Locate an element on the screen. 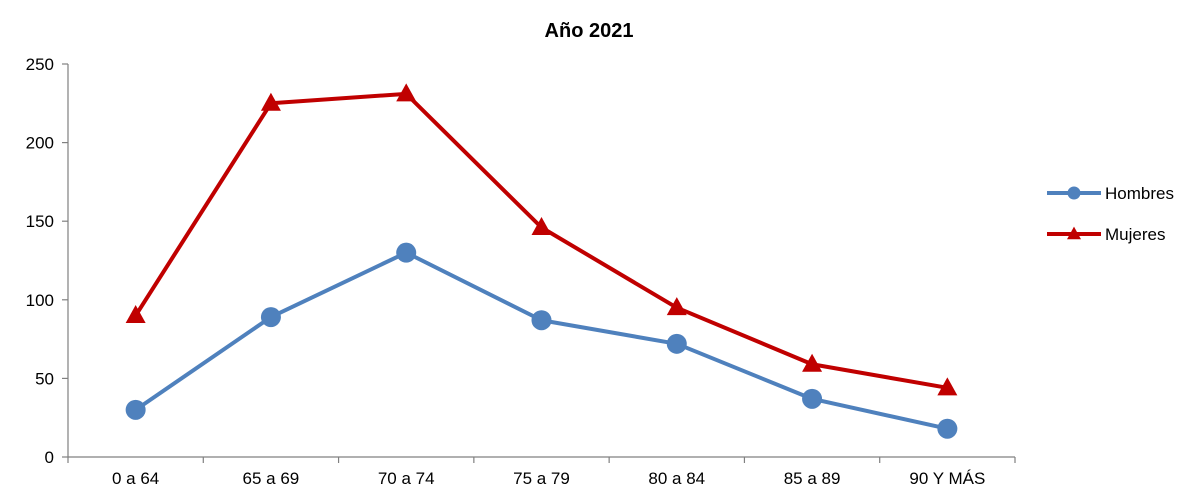 This screenshot has height=489, width=1194. legend-item-mujeres: Mujeres is located at coordinates (1106, 234).